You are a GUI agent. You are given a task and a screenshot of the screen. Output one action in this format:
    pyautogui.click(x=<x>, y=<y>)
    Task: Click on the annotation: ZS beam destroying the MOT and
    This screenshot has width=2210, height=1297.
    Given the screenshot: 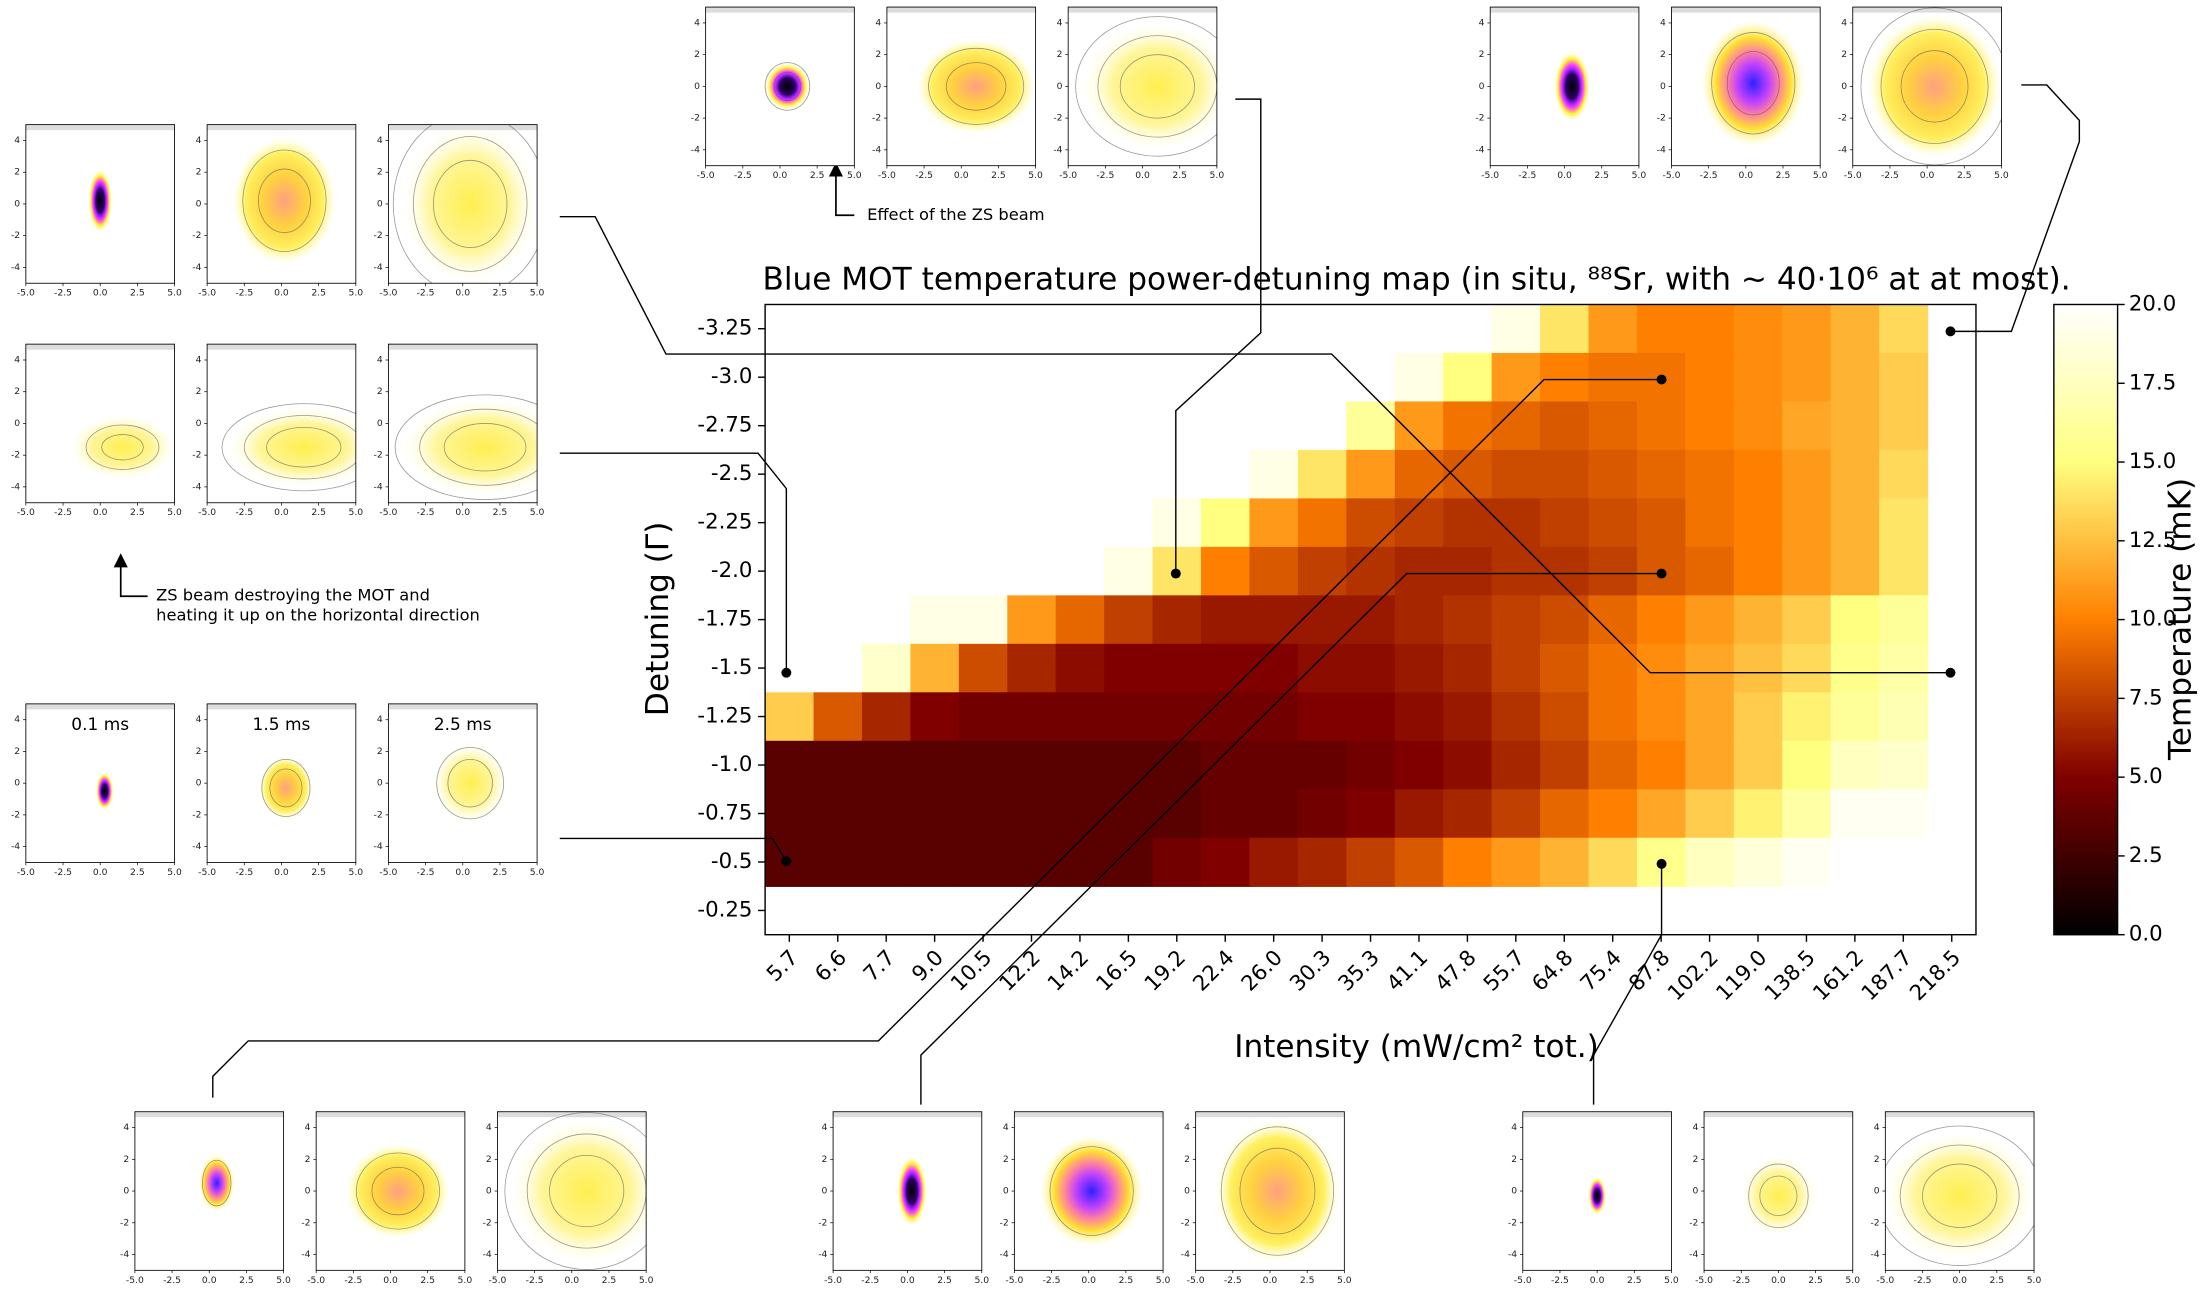 What is the action you would take?
    pyautogui.click(x=293, y=595)
    